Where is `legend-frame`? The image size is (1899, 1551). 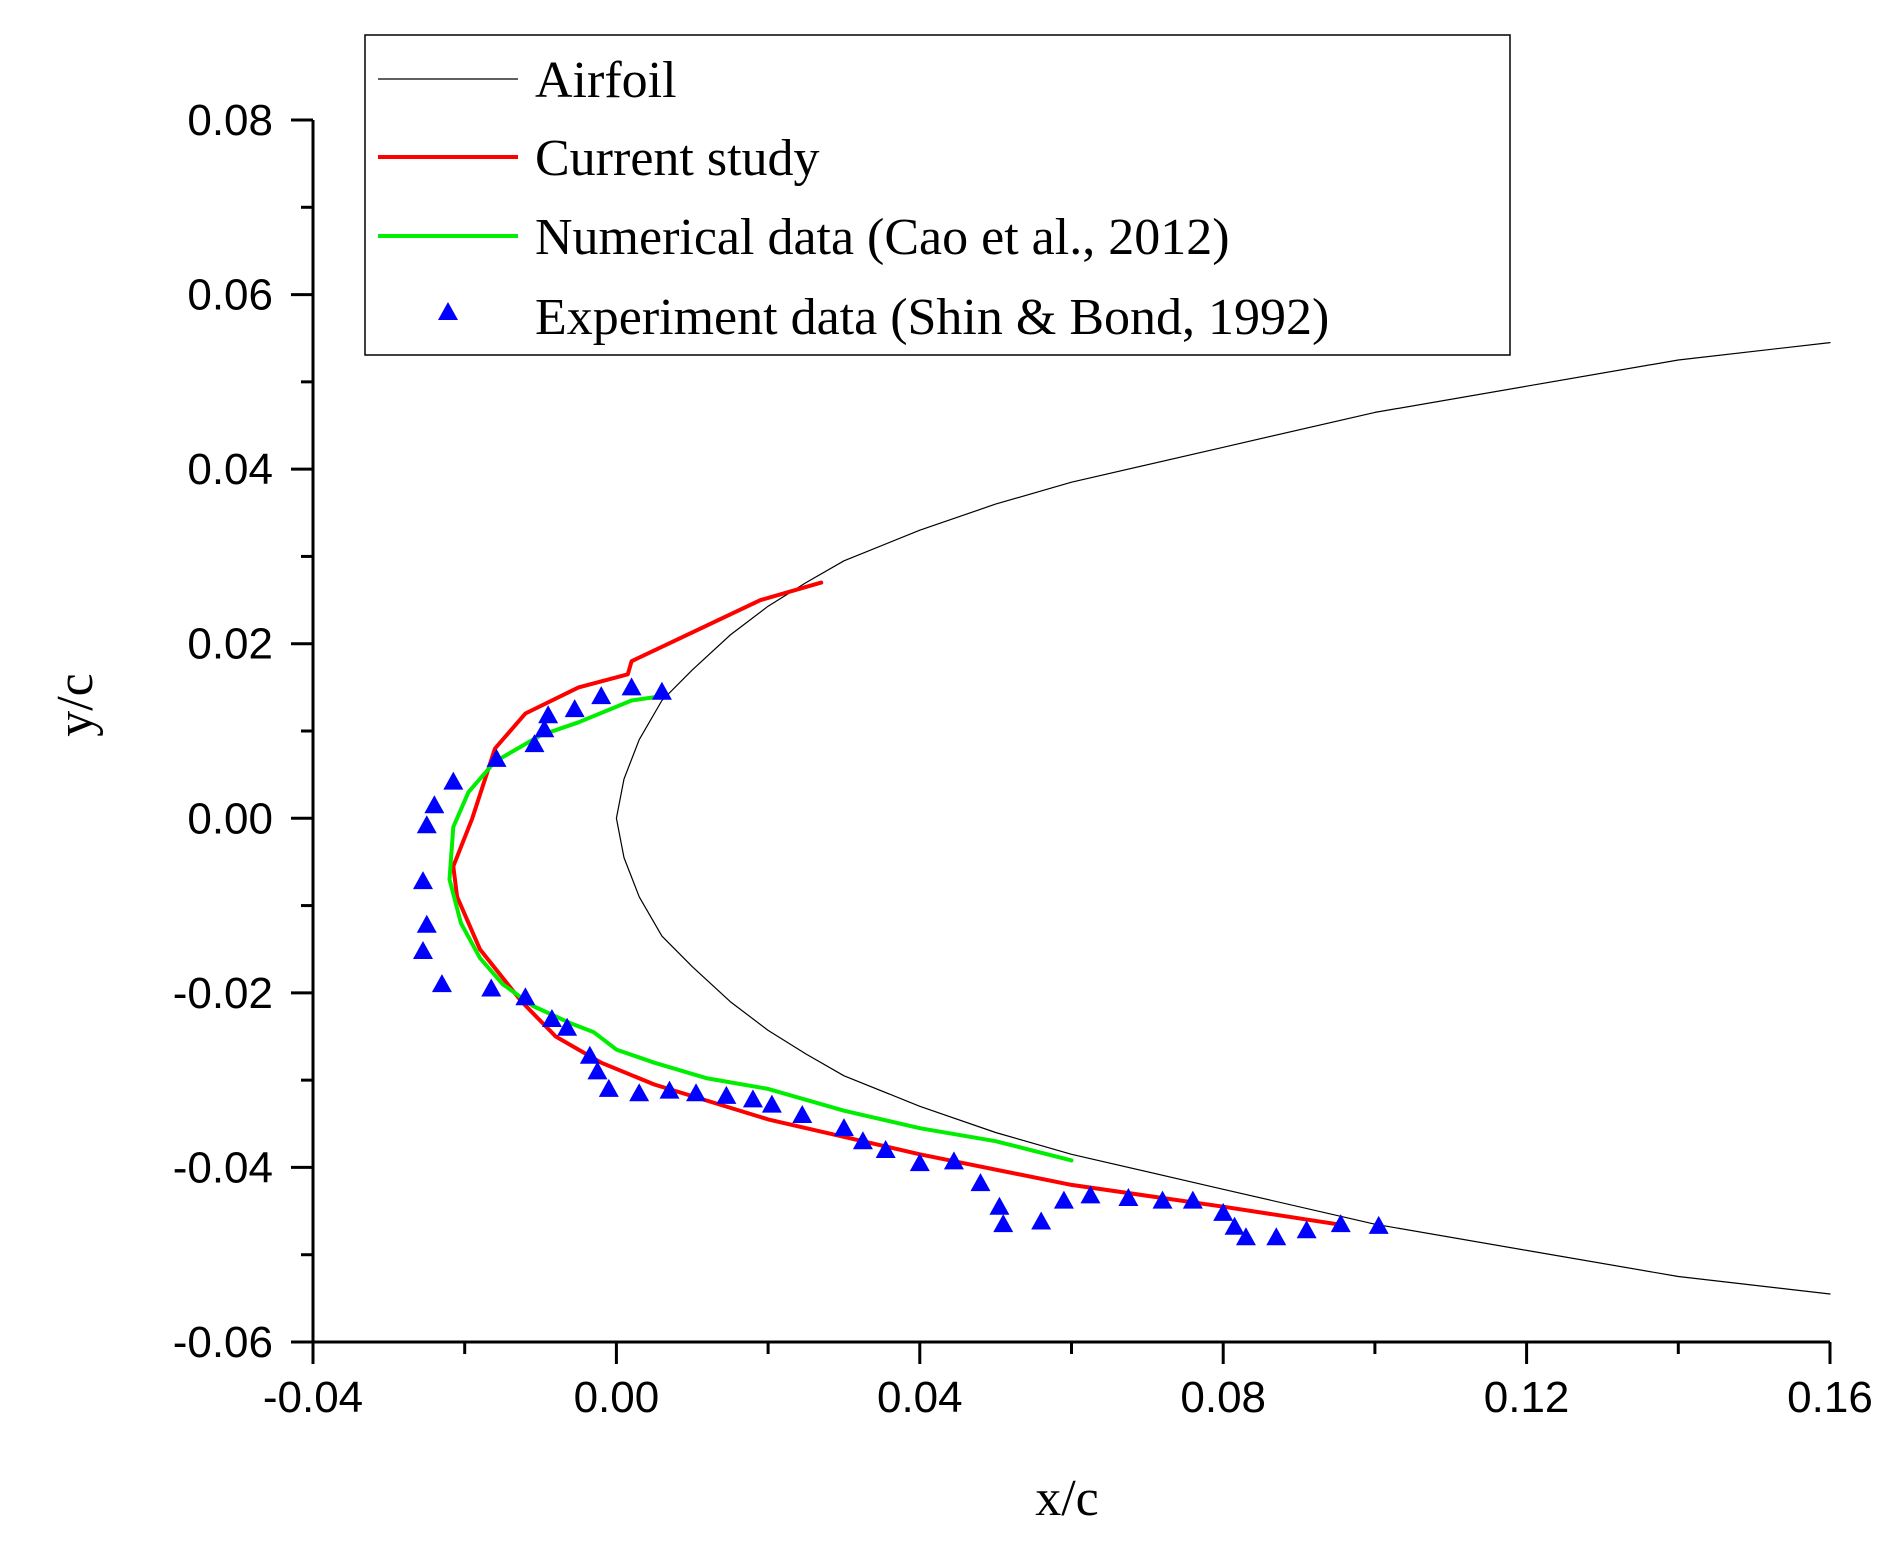
legend-frame is located at coordinates (937, 195).